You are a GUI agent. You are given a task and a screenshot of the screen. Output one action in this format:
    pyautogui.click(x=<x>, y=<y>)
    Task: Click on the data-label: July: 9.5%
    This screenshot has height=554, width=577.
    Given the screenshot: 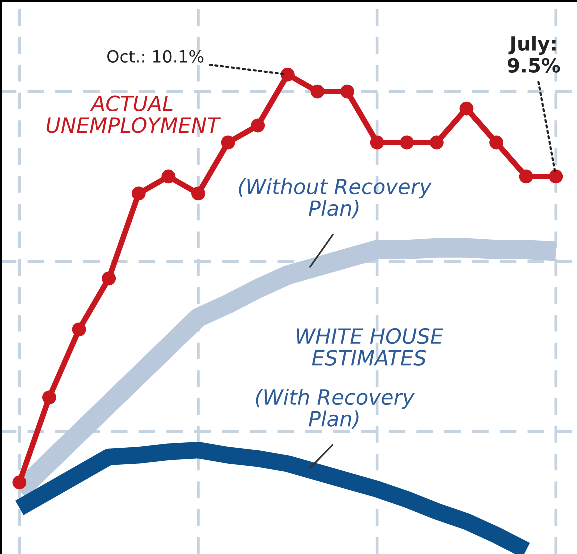 What is the action you would take?
    pyautogui.click(x=534, y=54)
    